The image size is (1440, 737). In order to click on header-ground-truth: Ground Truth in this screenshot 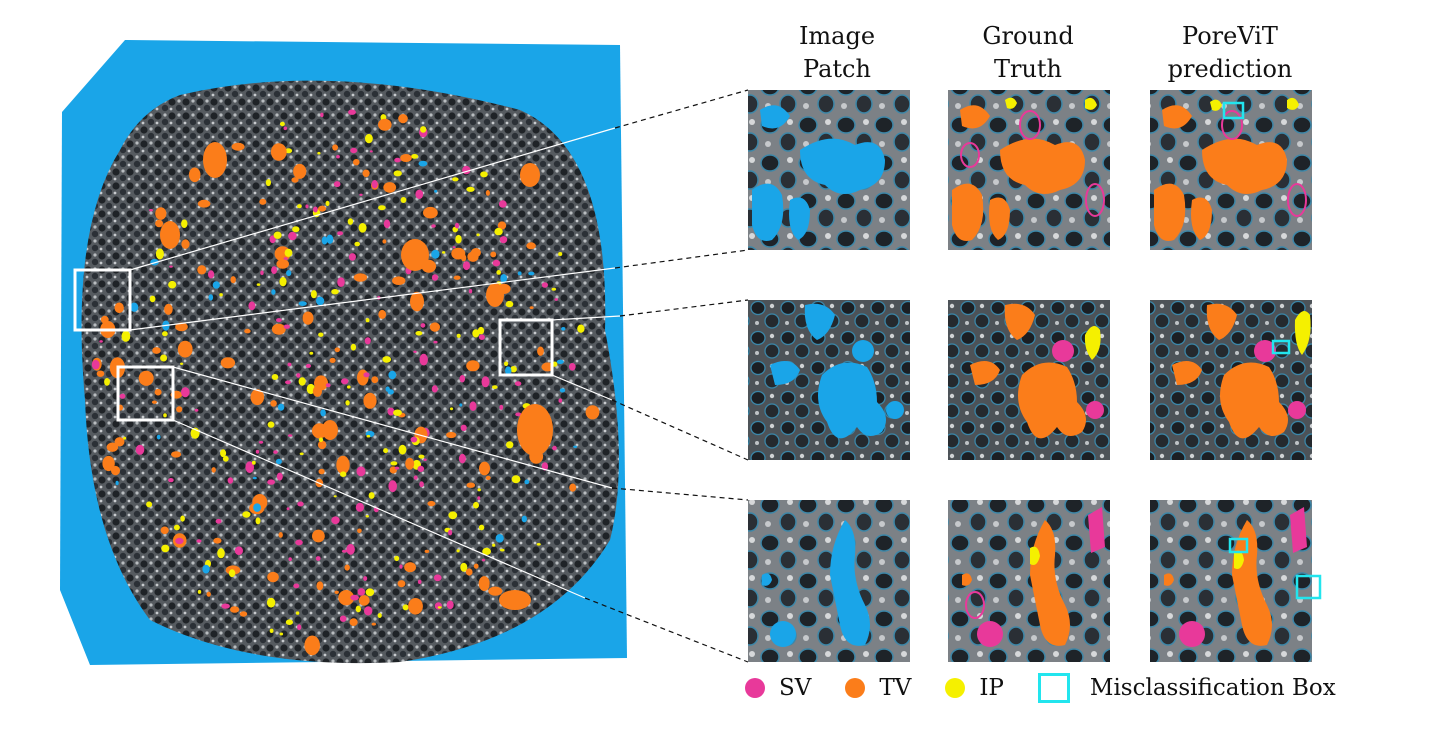, I will do `click(1028, 53)`.